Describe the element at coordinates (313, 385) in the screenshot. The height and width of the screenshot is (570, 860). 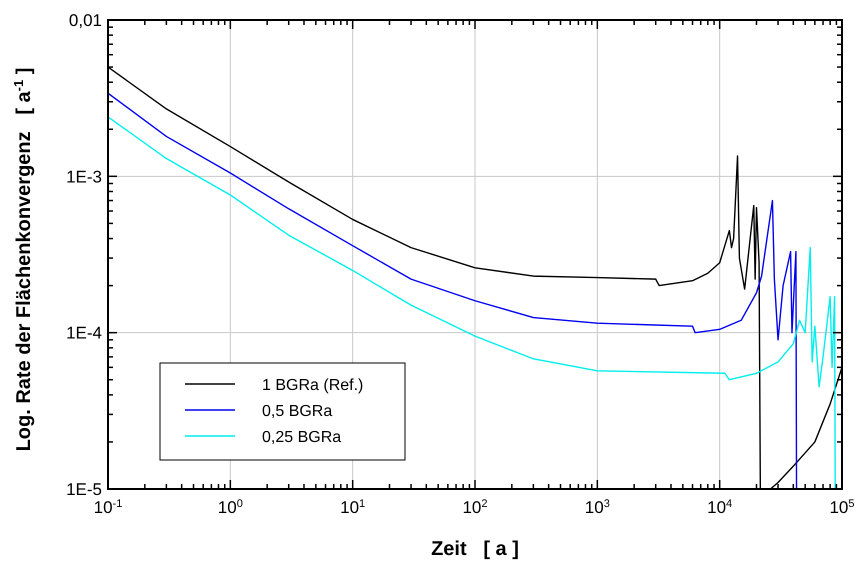
I see `legend-label: 1 BGRa (Ref.)` at that location.